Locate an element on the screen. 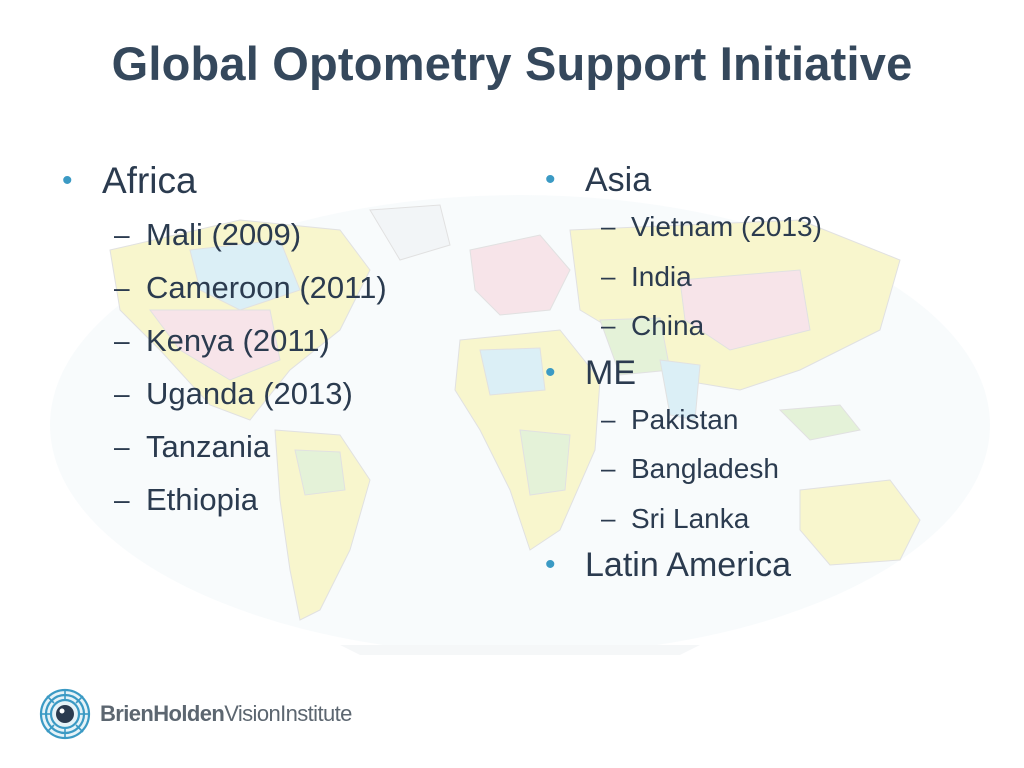  list-item: – Kenya (2011) is located at coordinates (272, 340).